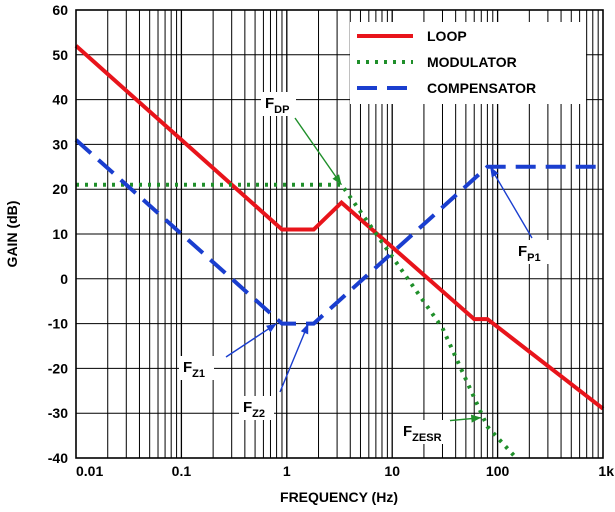  Describe the element at coordinates (58, 413) in the screenshot. I see `y-tick-label: -30` at that location.